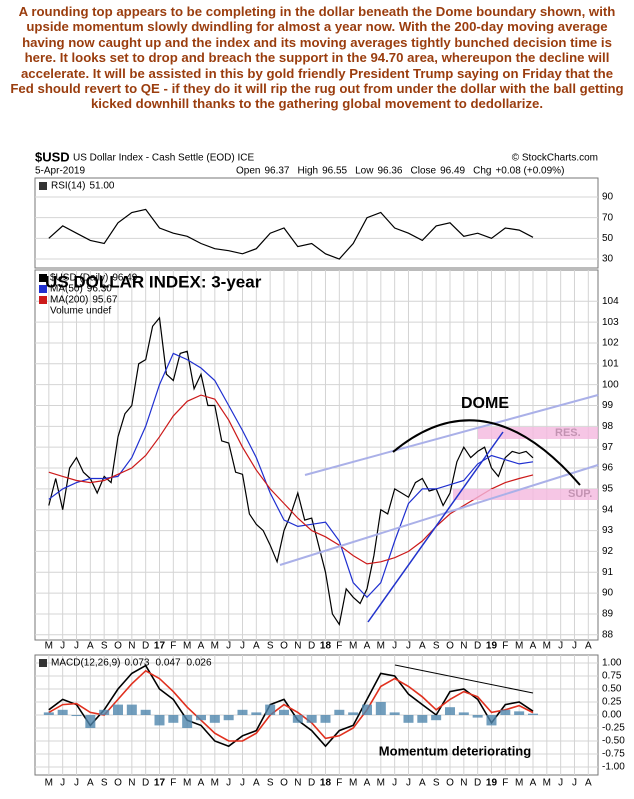  Describe the element at coordinates (610, 384) in the screenshot. I see `y-tick-label: 100` at that location.